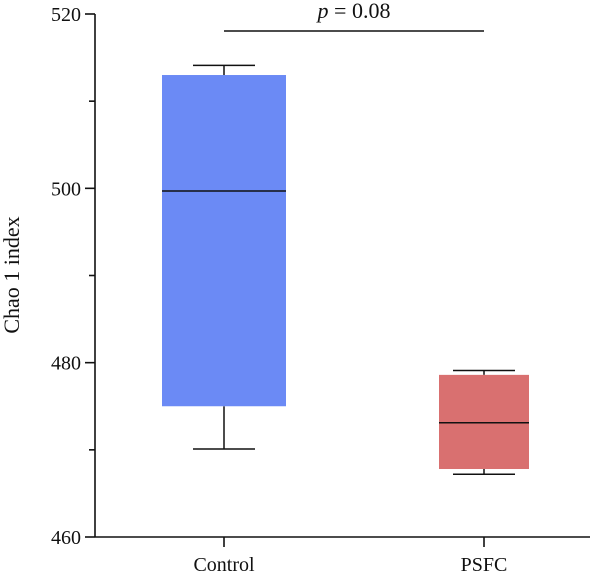  I want to click on y-axis-title: Chao 1 index, so click(12, 274).